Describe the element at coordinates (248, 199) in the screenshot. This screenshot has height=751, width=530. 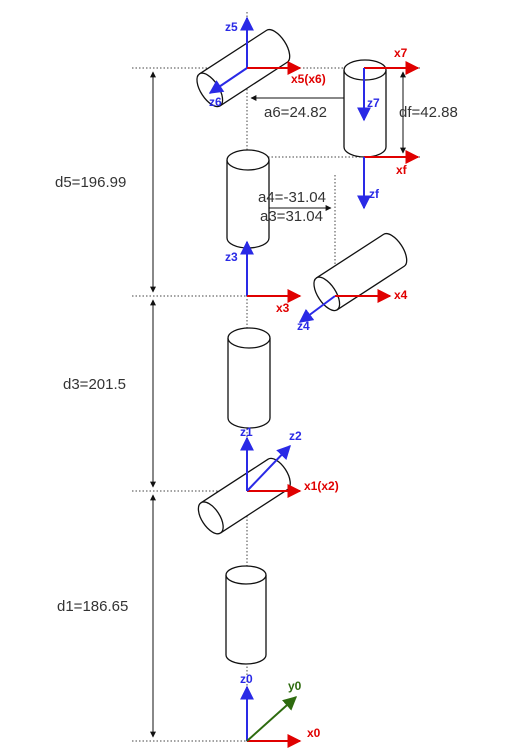
I see `cylinder-joint5` at that location.